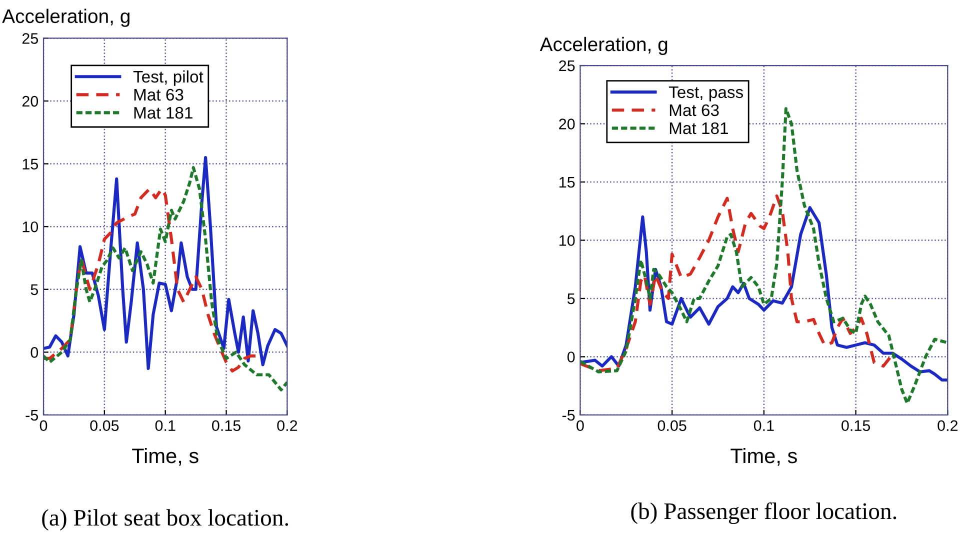 The image size is (967, 546). What do you see at coordinates (151, 280) in the screenshot?
I see `line-series` at bounding box center [151, 280].